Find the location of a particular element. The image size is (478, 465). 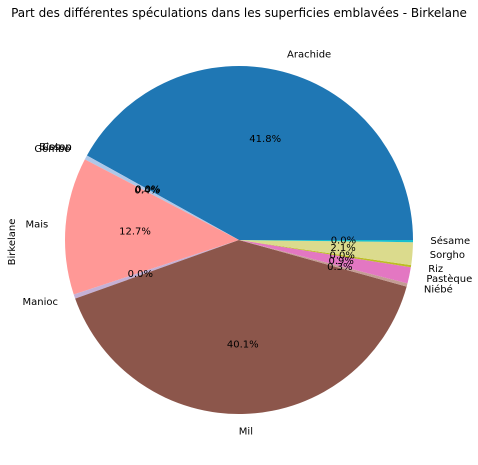

slice-manioc is located at coordinates (156, 269).